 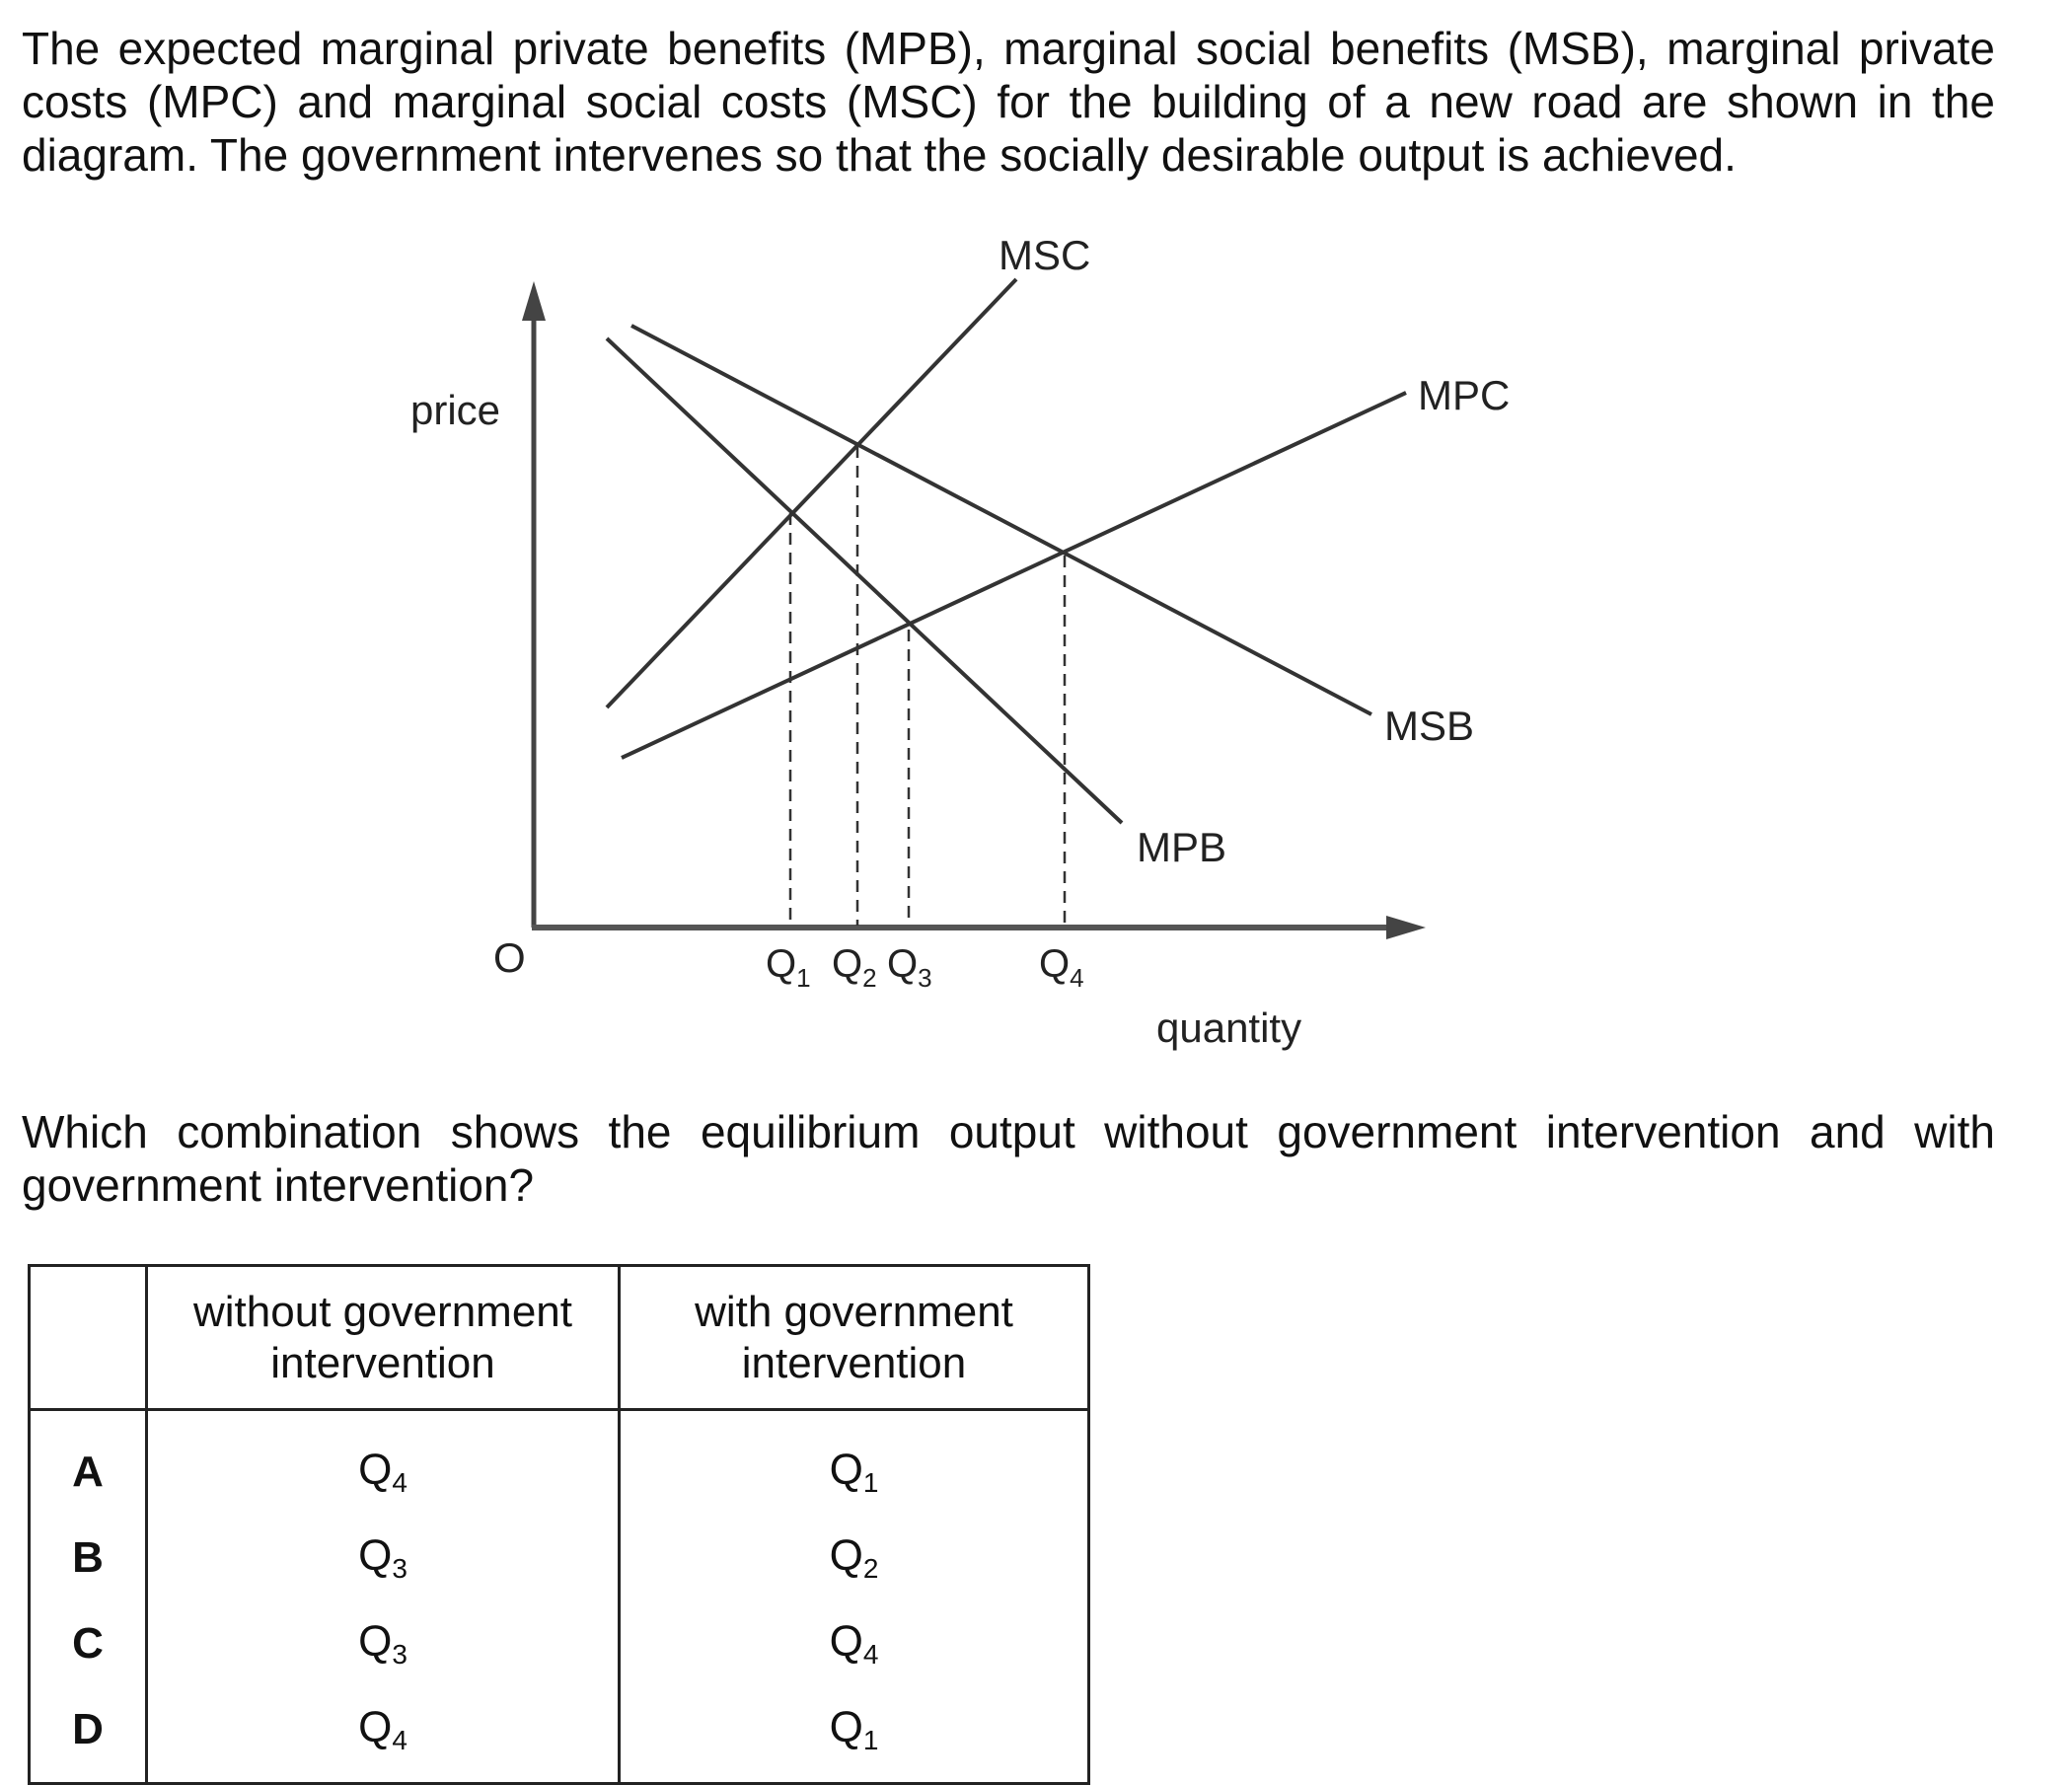 I want to click on question-line: government intervention?, so click(x=279, y=1185).